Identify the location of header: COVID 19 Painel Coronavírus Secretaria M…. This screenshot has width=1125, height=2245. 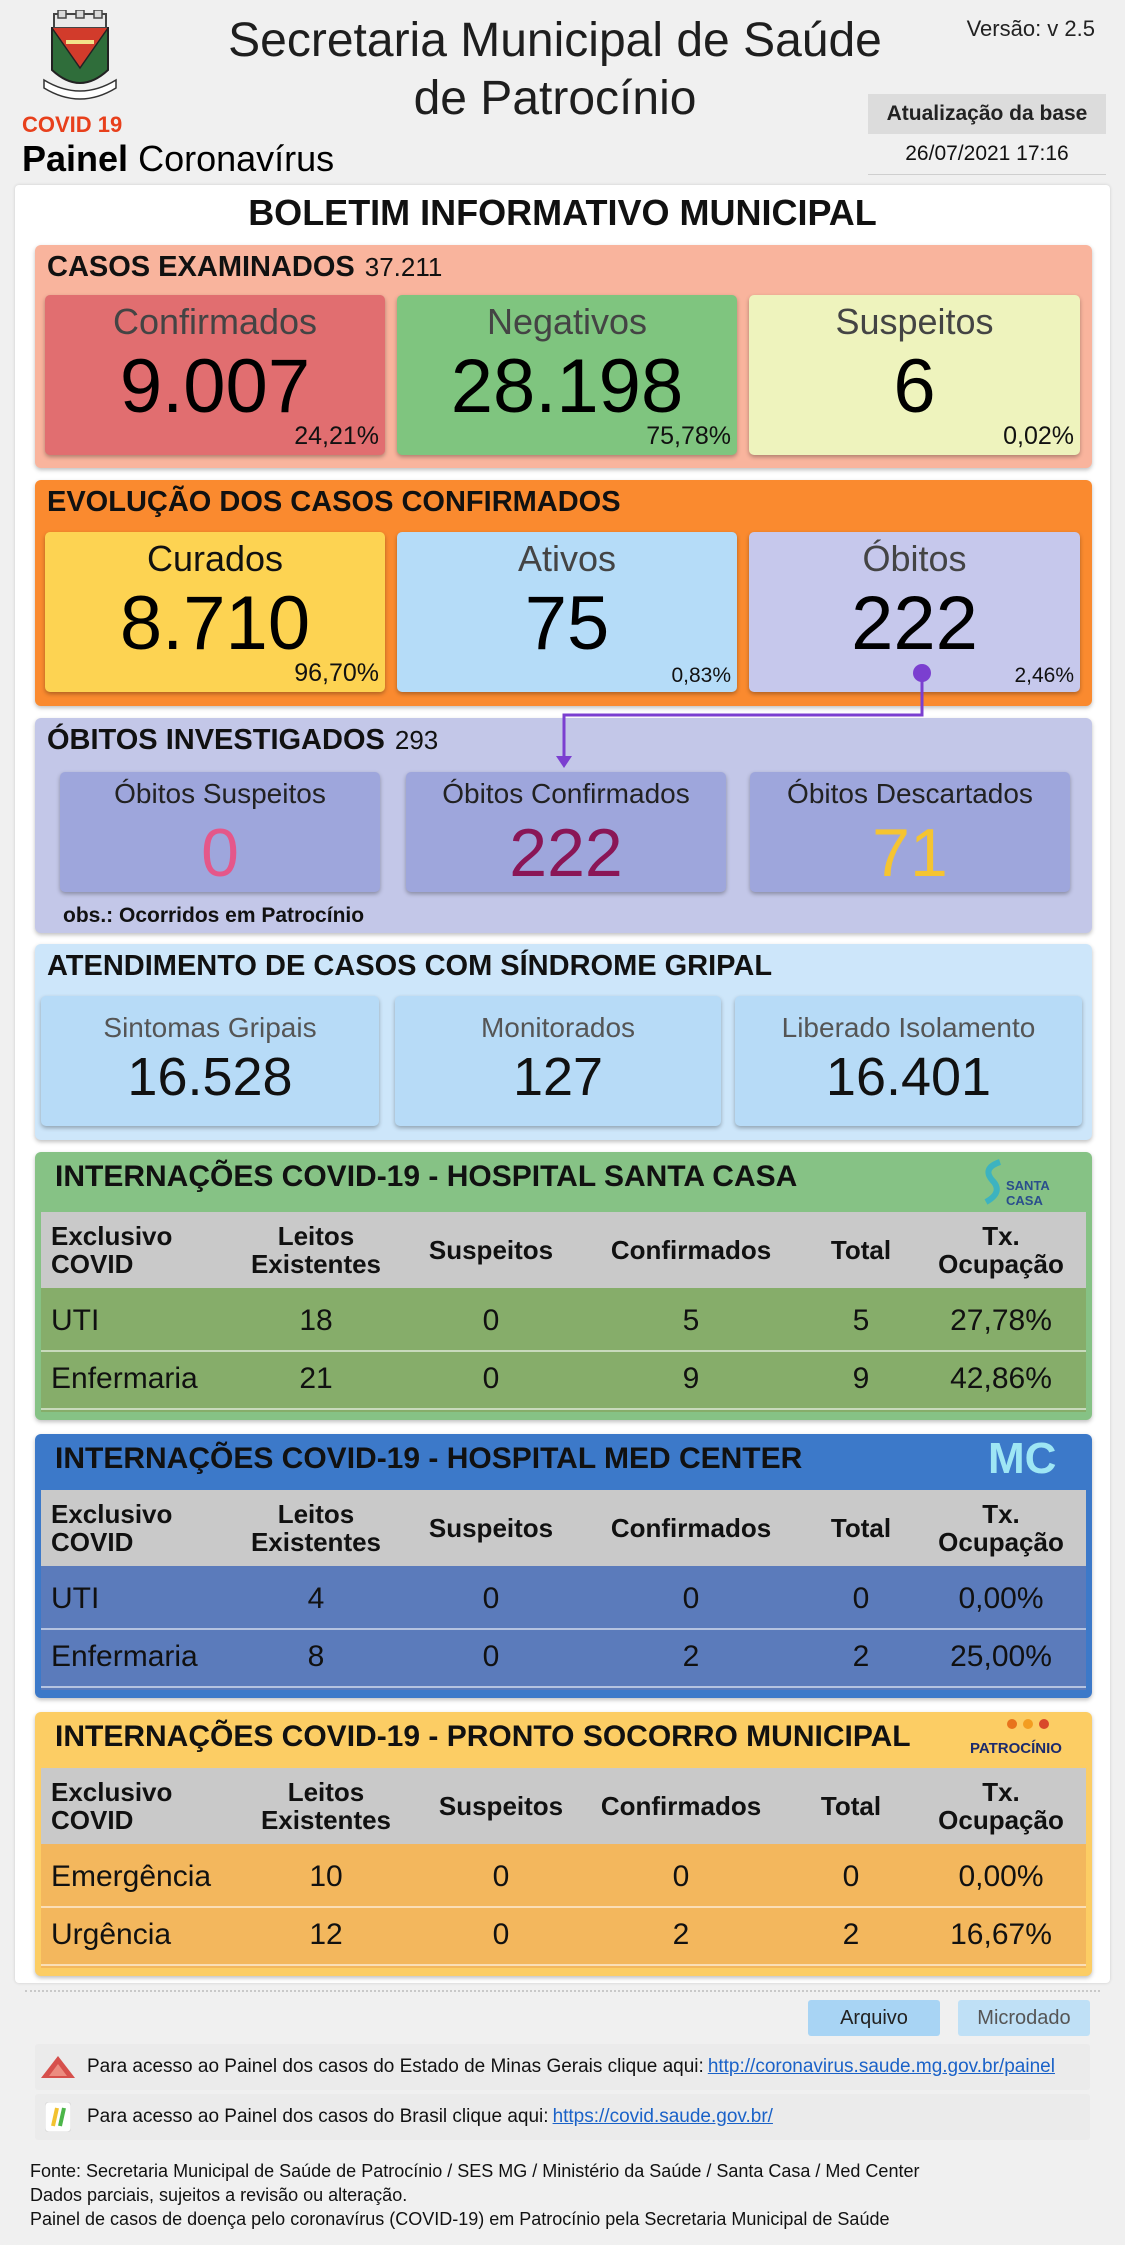
(562, 92).